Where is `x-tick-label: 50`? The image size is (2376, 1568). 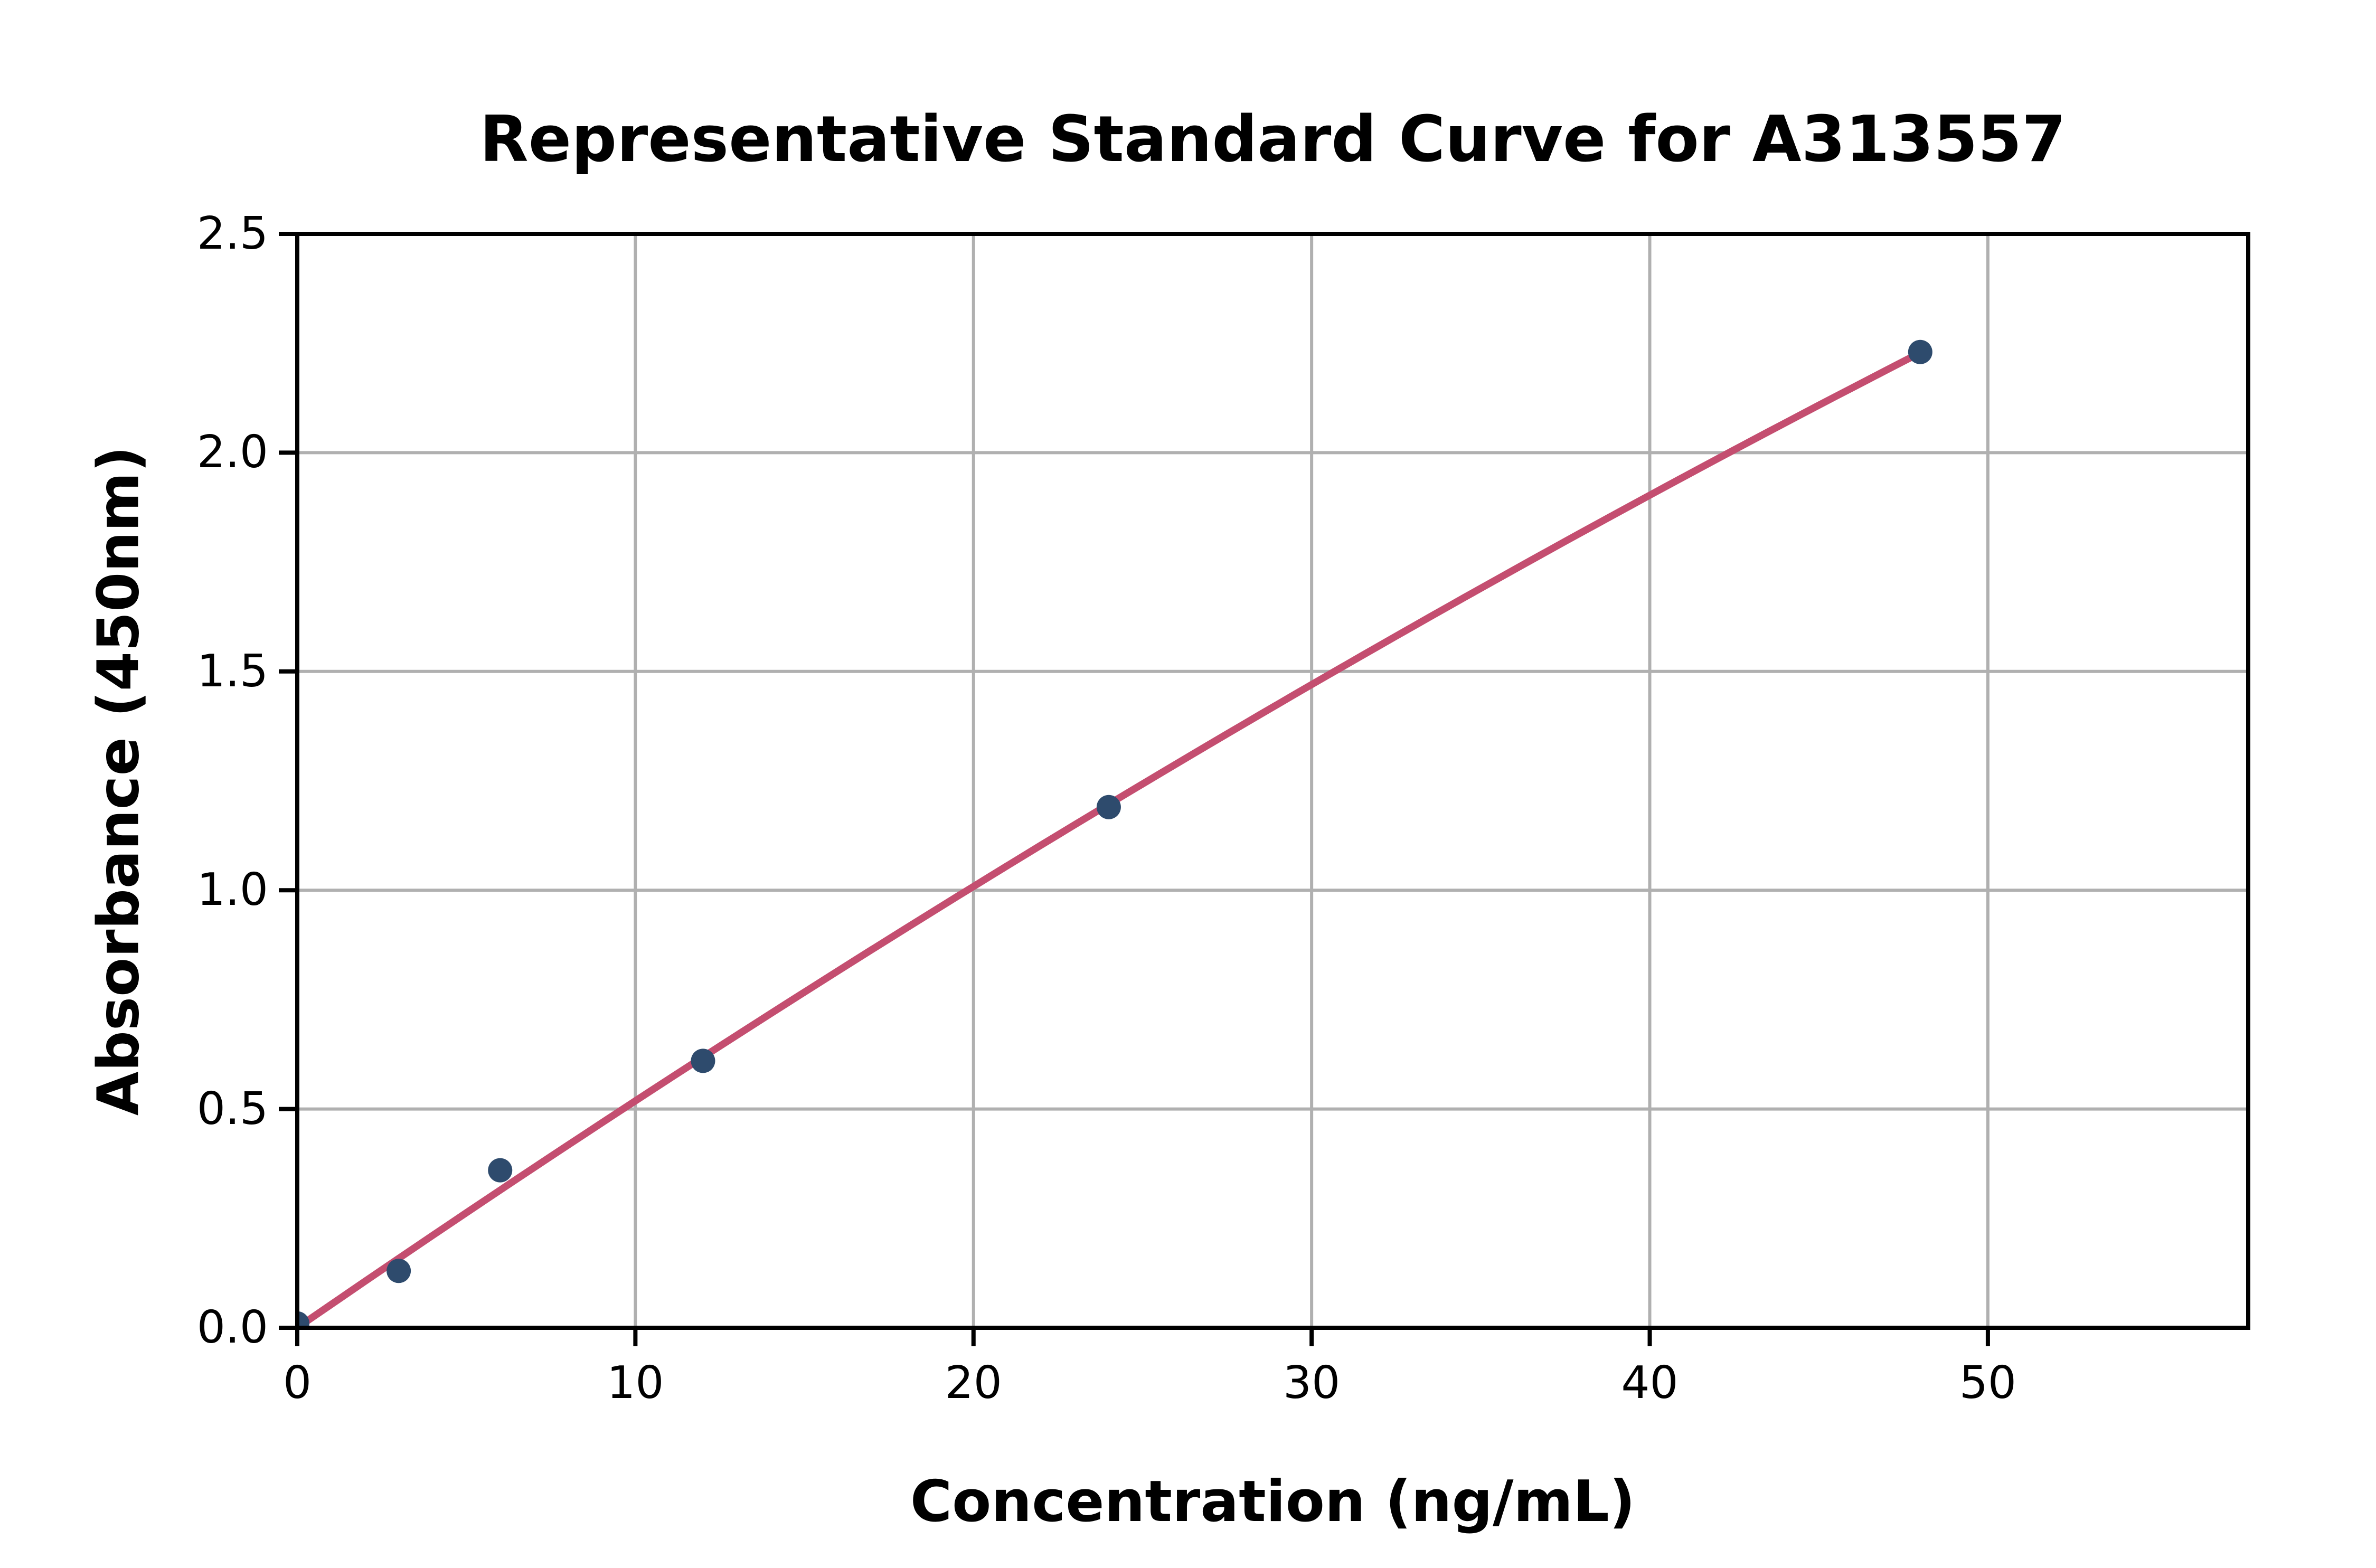 x-tick-label: 50 is located at coordinates (1988, 1383).